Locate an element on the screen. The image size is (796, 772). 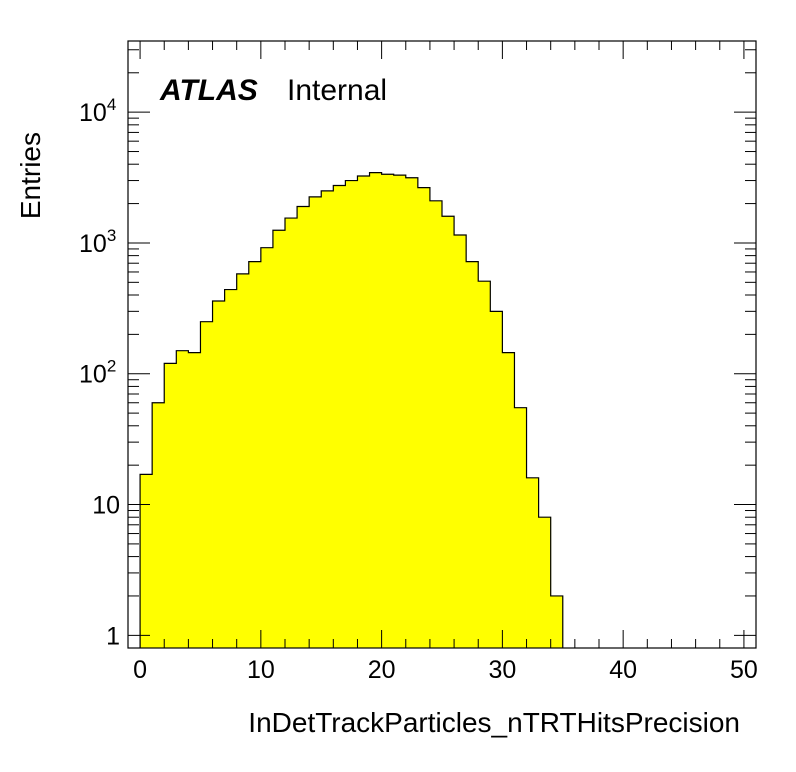
y-tick-label: 10⁴ is located at coordinates (97, 111).